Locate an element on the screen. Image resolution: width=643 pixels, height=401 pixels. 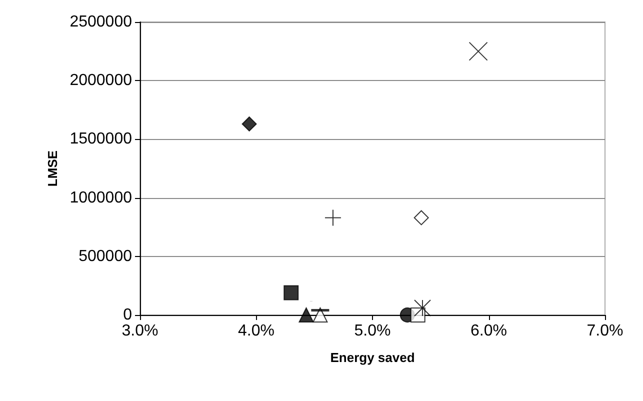
y-tick-label: 1000000 is located at coordinates (101, 197).